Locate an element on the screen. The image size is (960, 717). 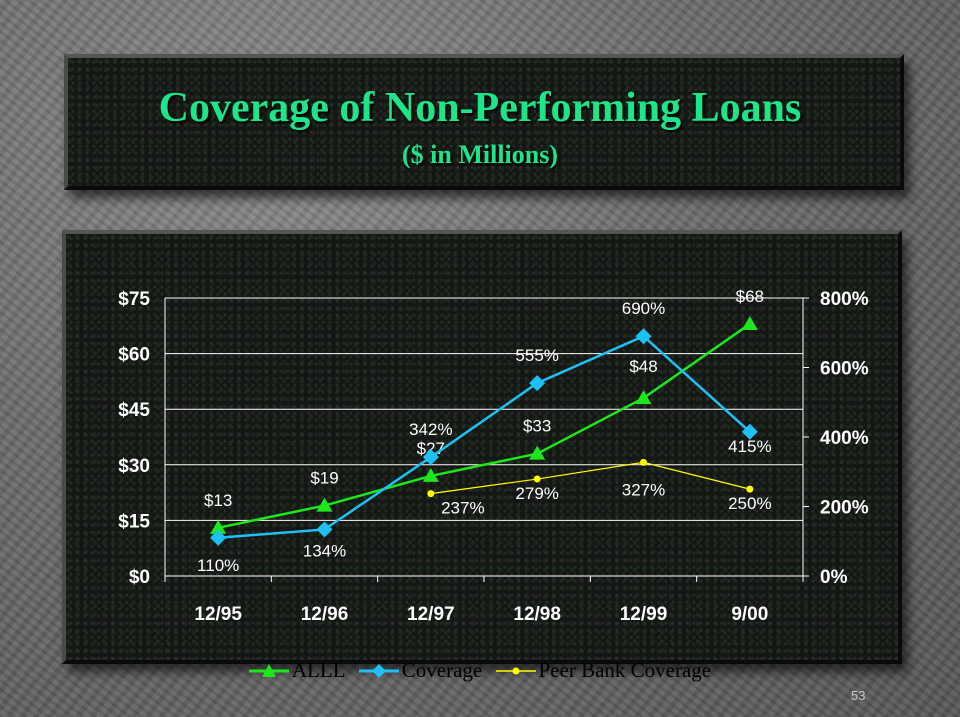
data-label-peer-bank-coverage: 237% is located at coordinates (462, 508).